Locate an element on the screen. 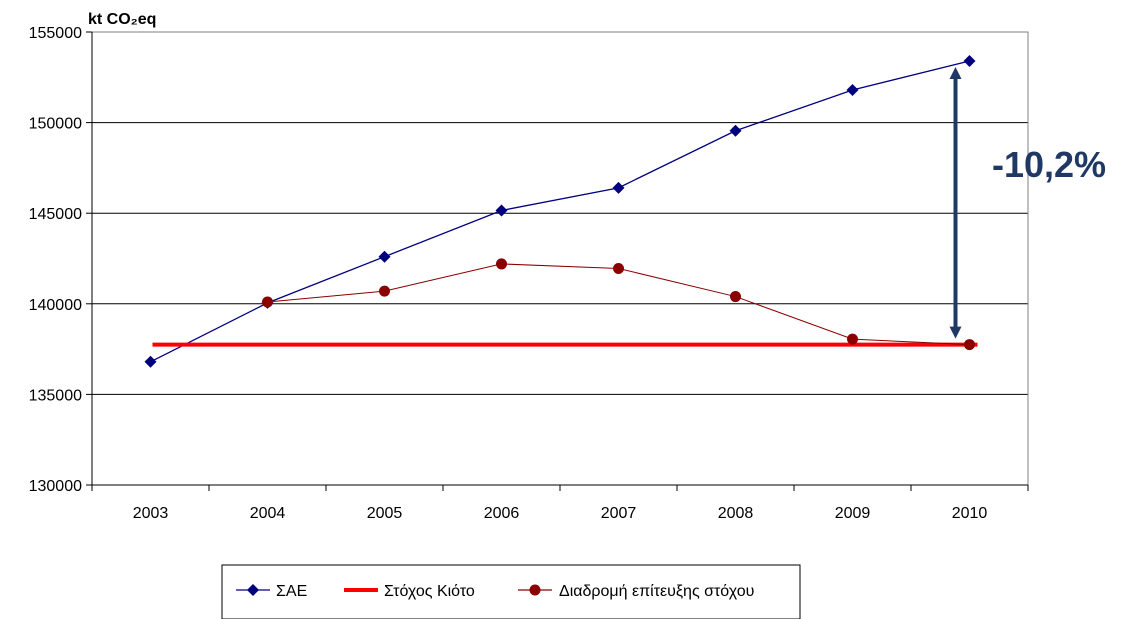  annotation-arrow-head-top is located at coordinates (955, 72).